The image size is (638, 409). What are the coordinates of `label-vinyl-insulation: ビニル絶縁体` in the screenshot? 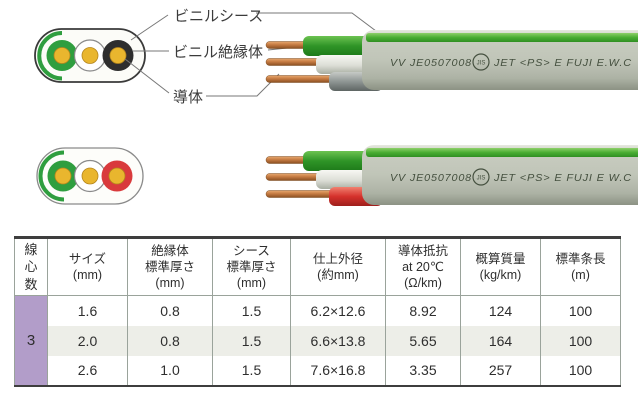 It's located at (218, 52).